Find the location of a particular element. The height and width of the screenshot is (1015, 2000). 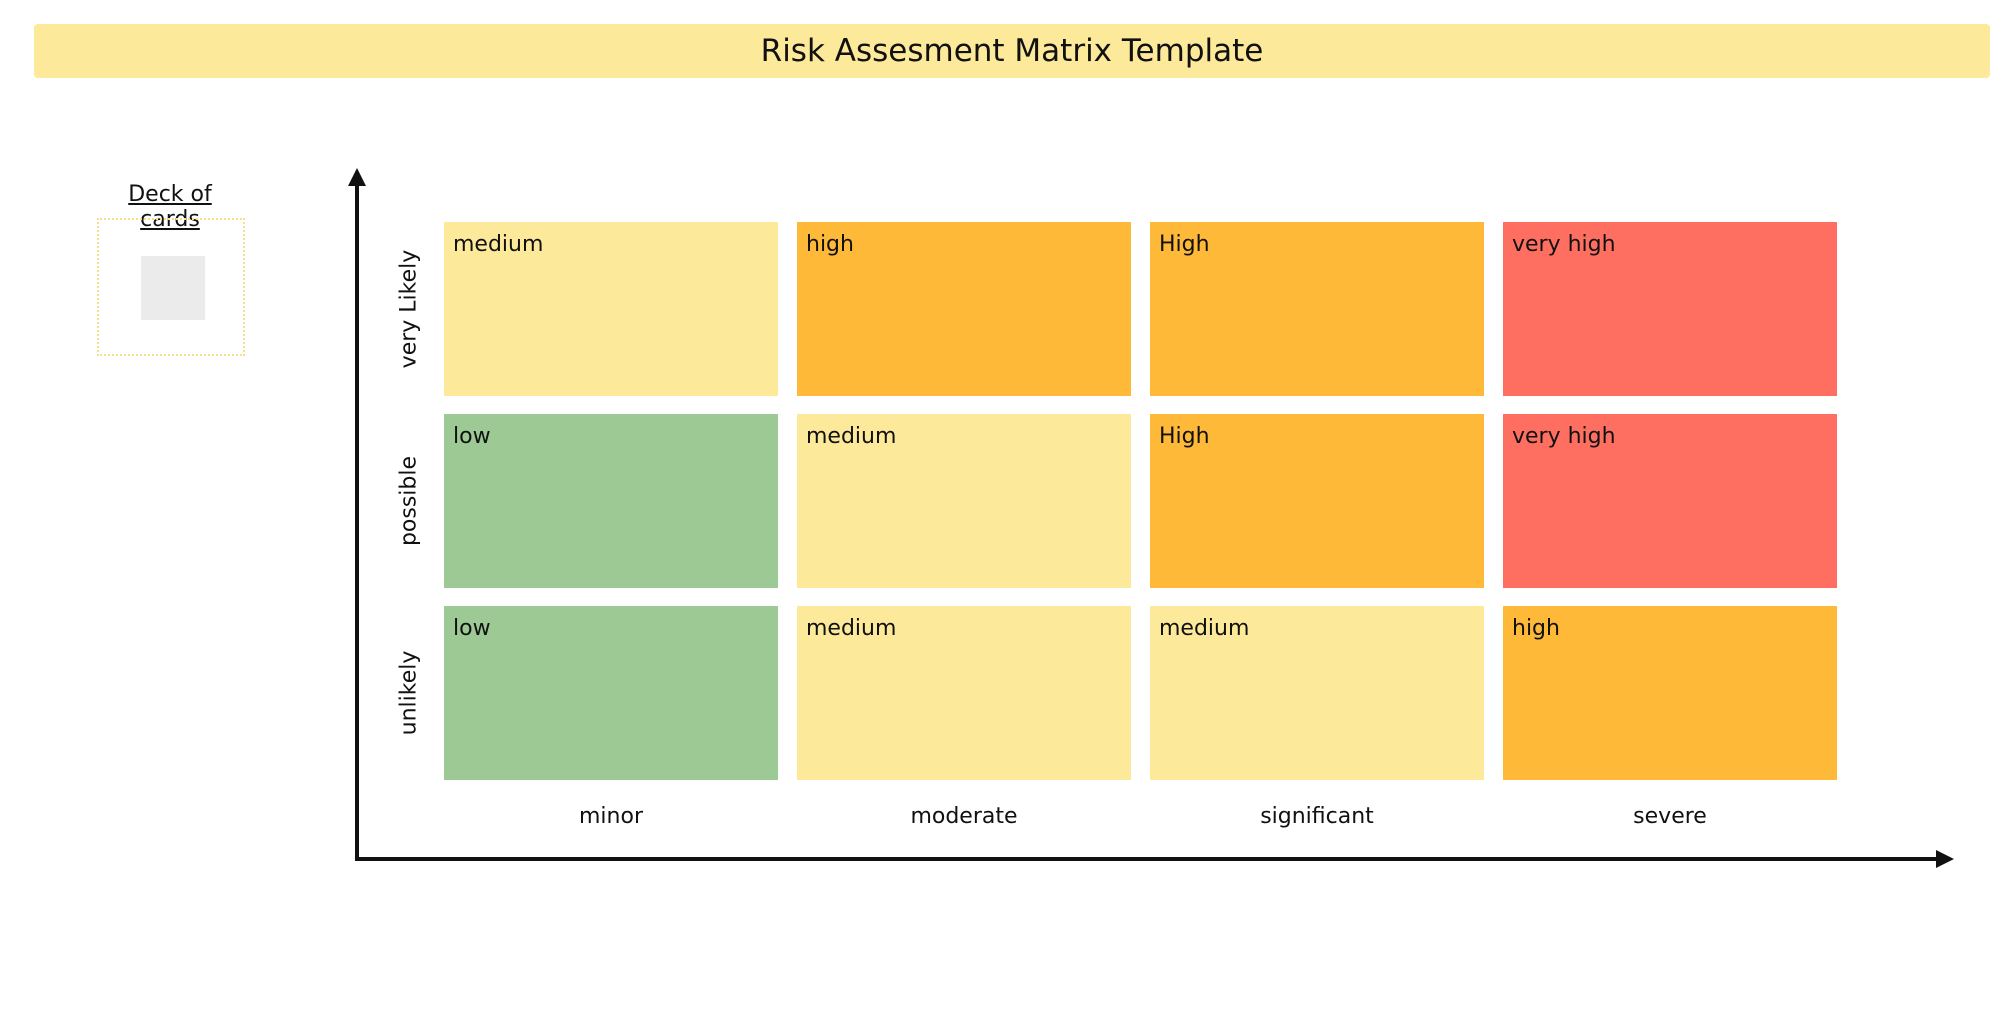

y-axis-arrowhead is located at coordinates (357, 177).